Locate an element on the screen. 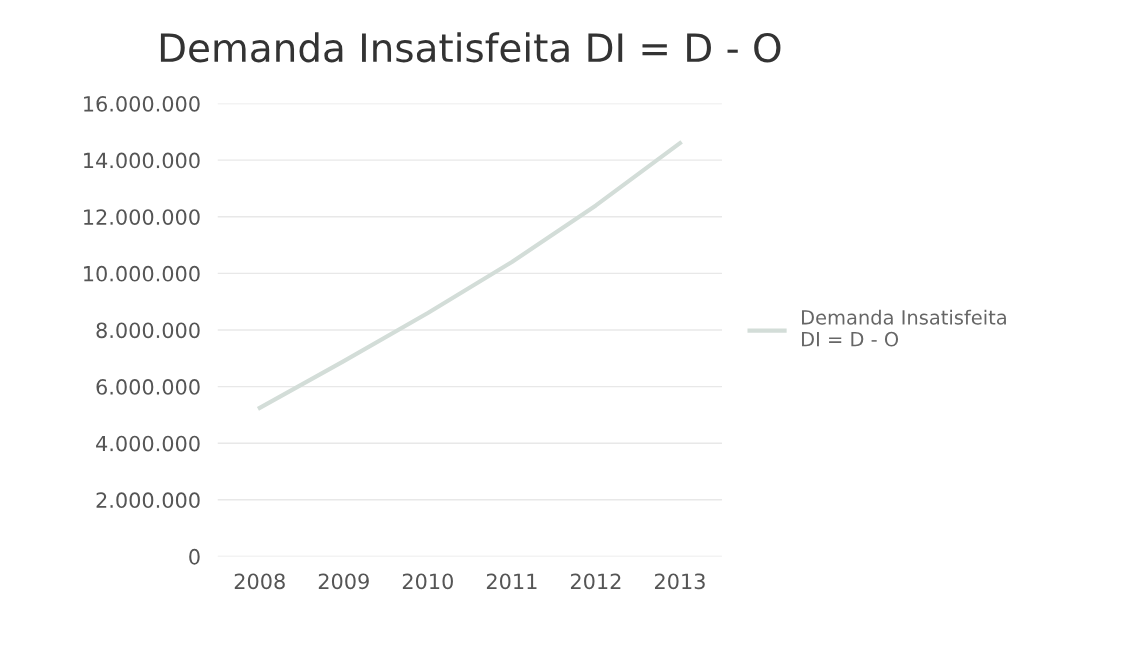 The width and height of the screenshot is (1146, 647). x-tick-label: 2013 is located at coordinates (679, 581).